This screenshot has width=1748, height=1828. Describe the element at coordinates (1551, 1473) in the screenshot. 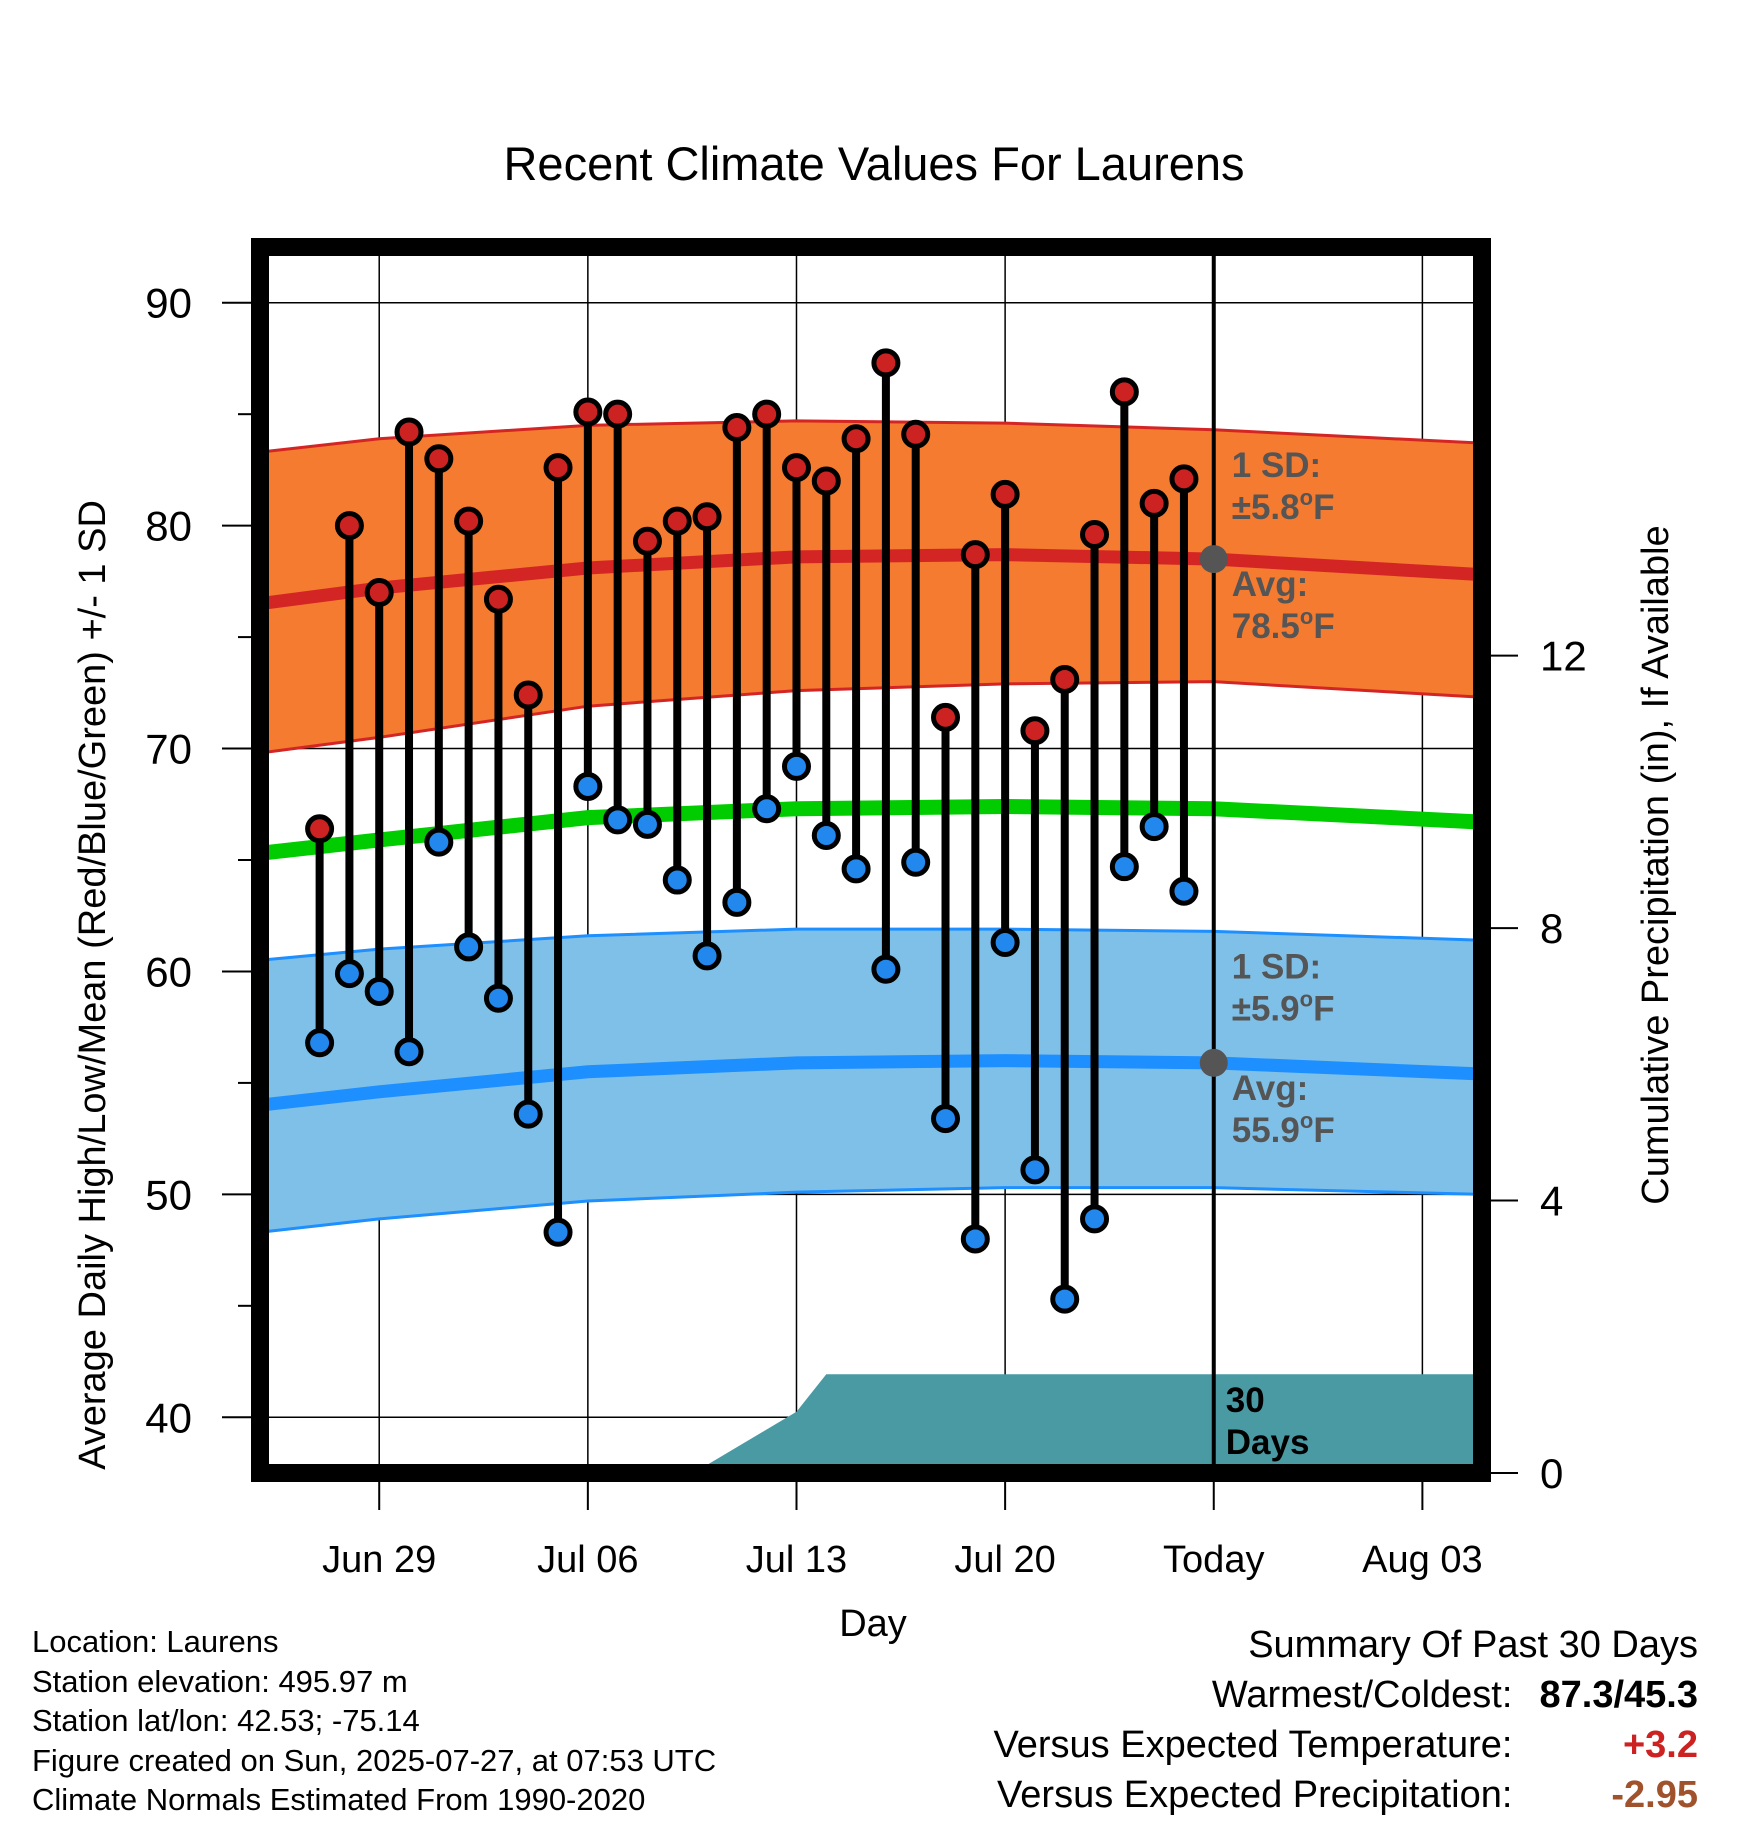

I see `y2-tick-label: 0` at that location.